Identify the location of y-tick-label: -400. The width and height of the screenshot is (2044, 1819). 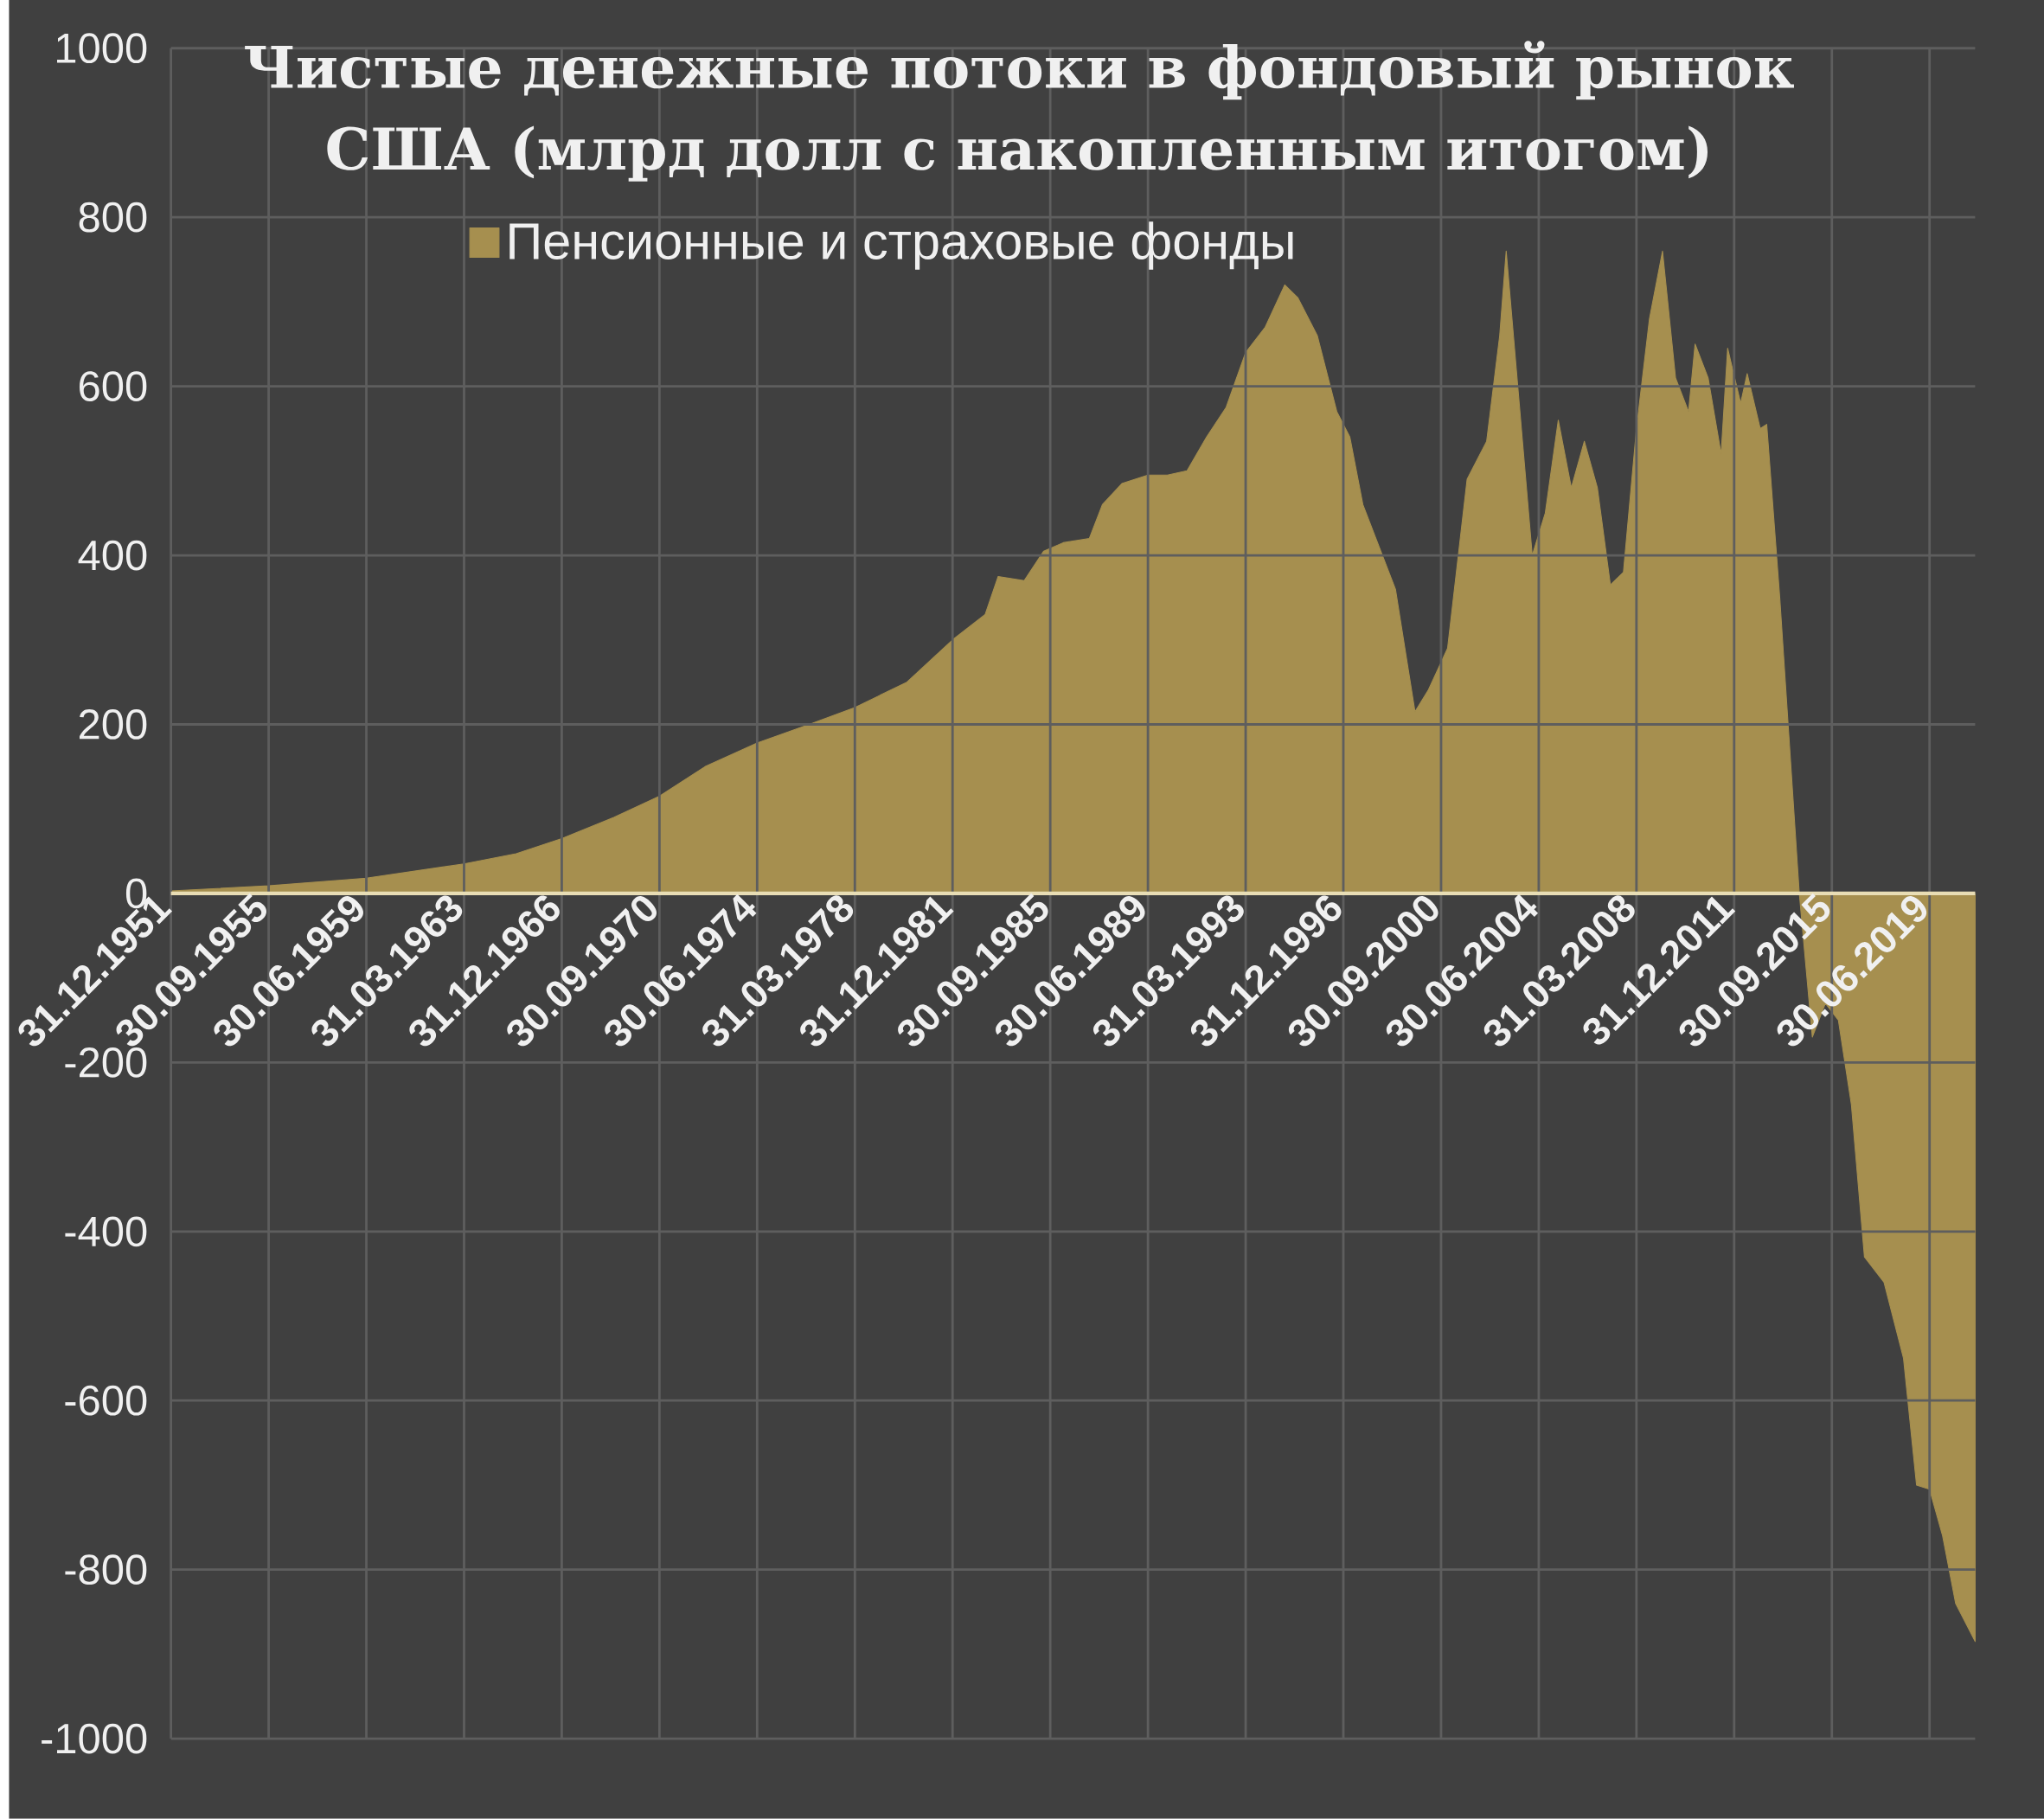
(106, 1231).